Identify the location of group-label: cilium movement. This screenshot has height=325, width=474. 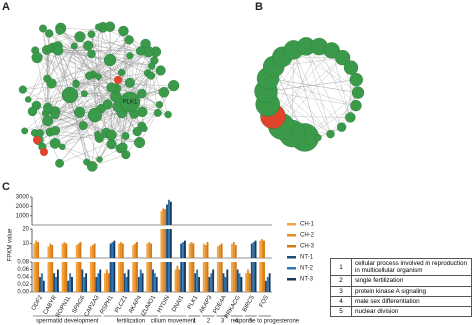
(173, 322).